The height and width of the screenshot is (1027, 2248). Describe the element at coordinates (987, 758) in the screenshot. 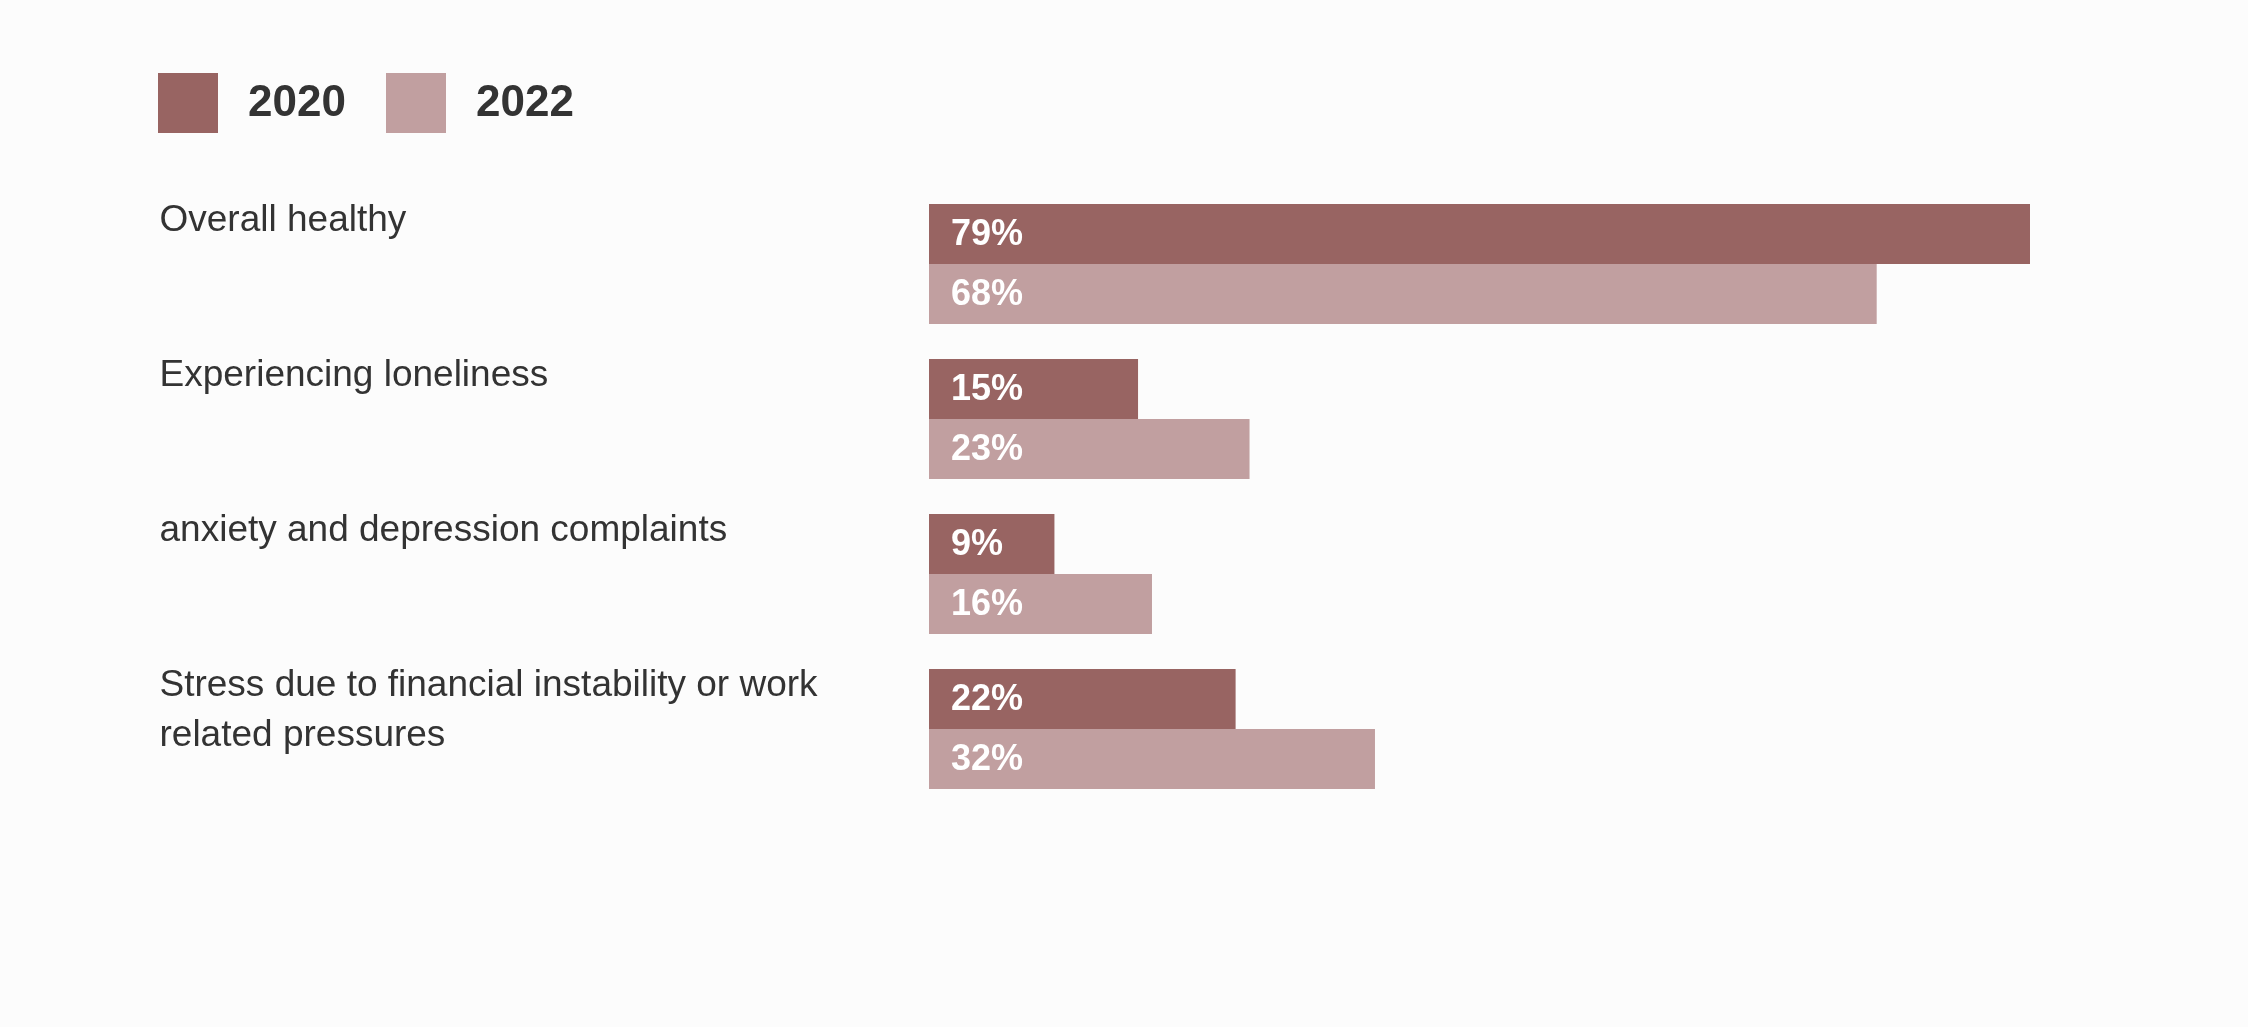

I see `data-label: 32%` at that location.